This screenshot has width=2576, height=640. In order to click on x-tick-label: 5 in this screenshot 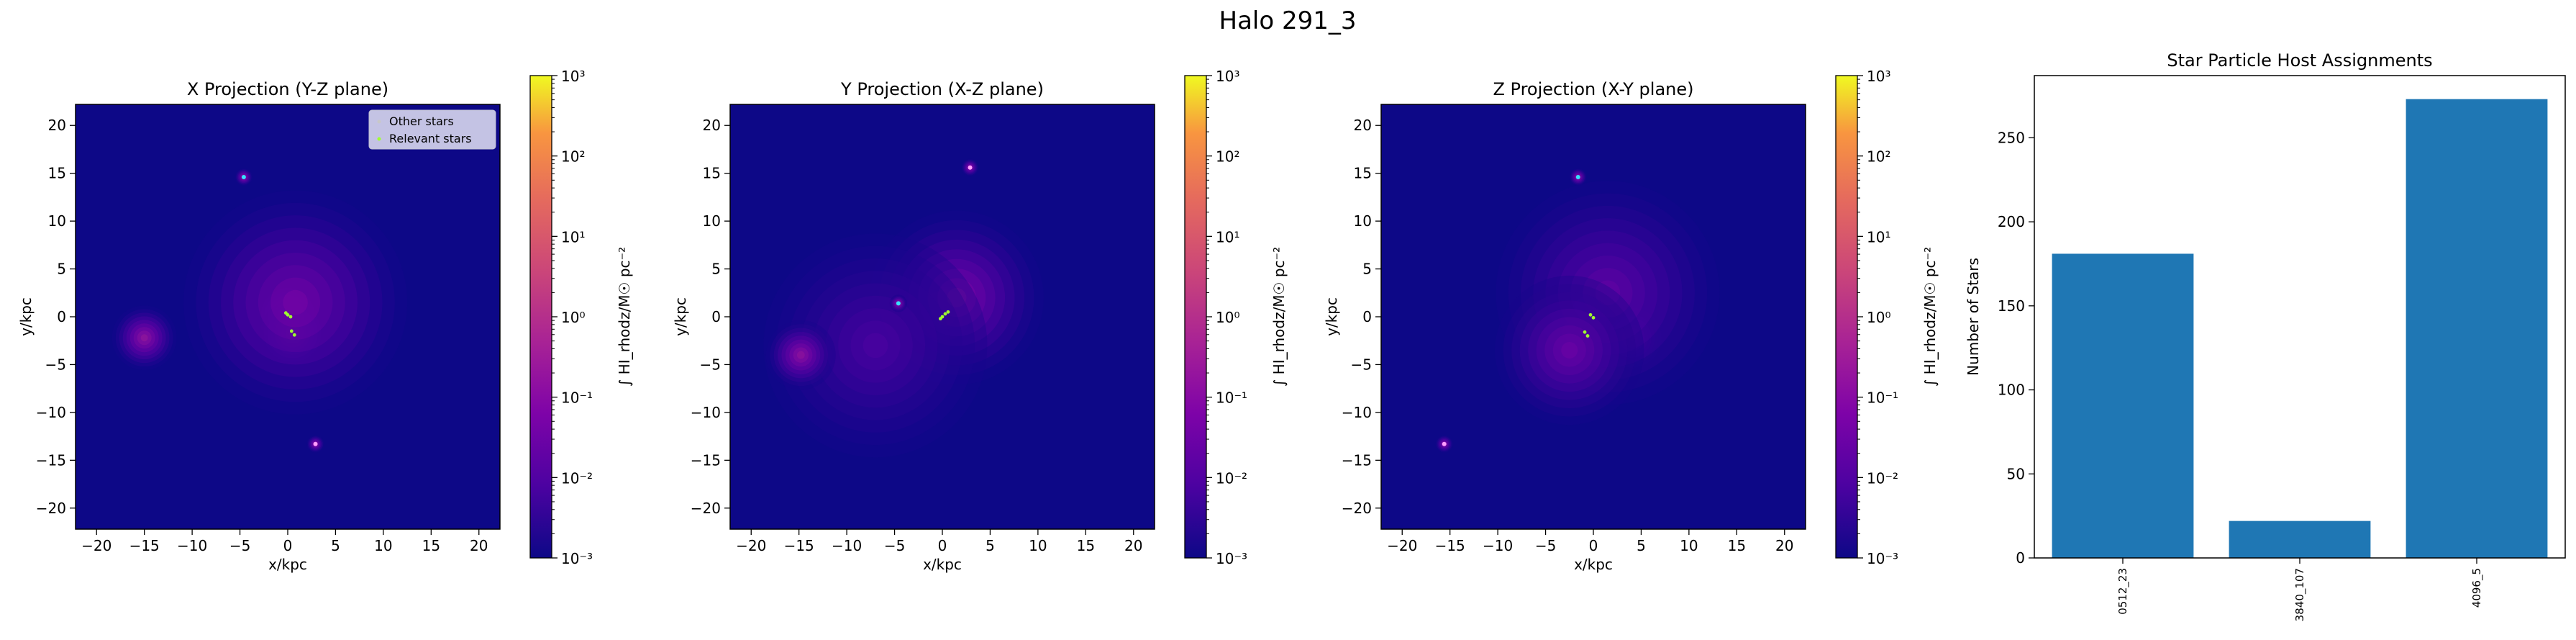, I will do `click(335, 545)`.